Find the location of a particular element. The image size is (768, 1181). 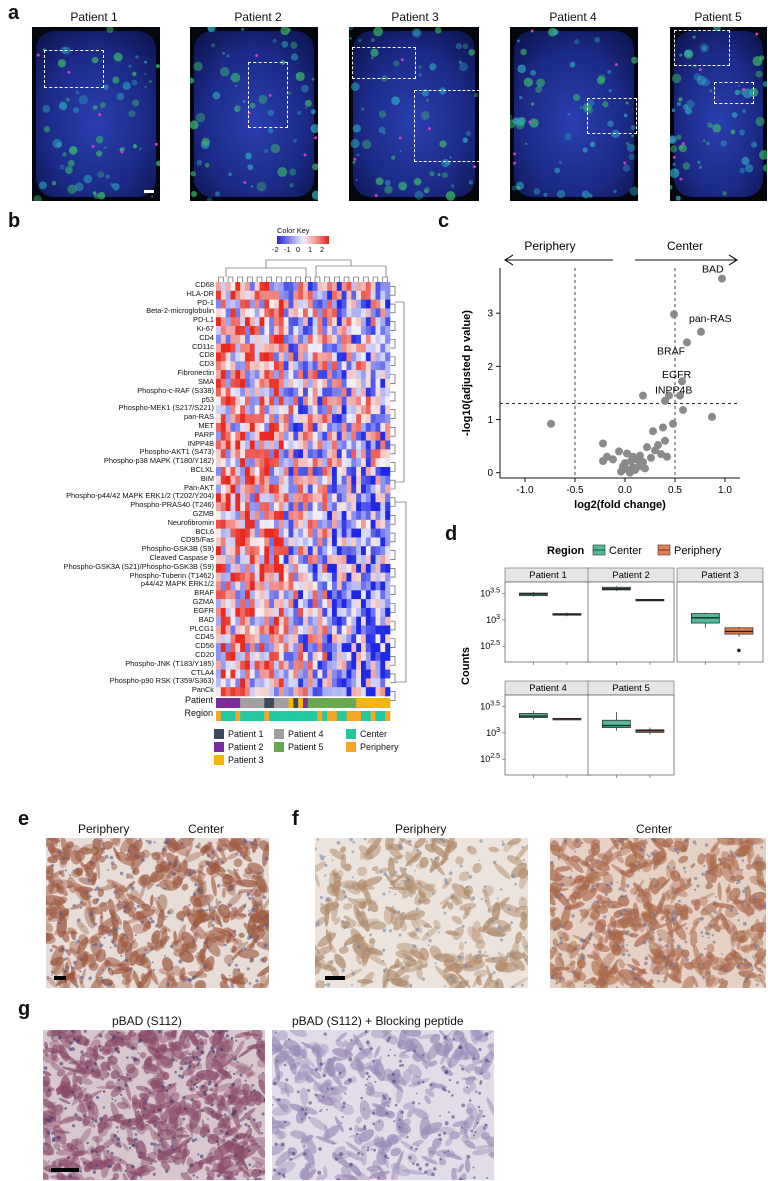

heatmap-row-label: Phospho-p44/42 MAPK ERK1/2 (T202/Y204) is located at coordinates (140, 496).